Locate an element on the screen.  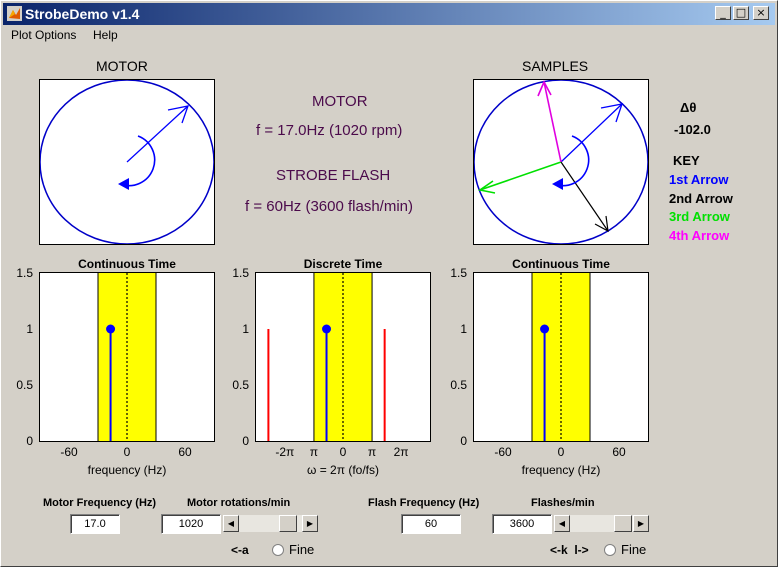
motor-fine-radio is located at coordinates (278, 550).